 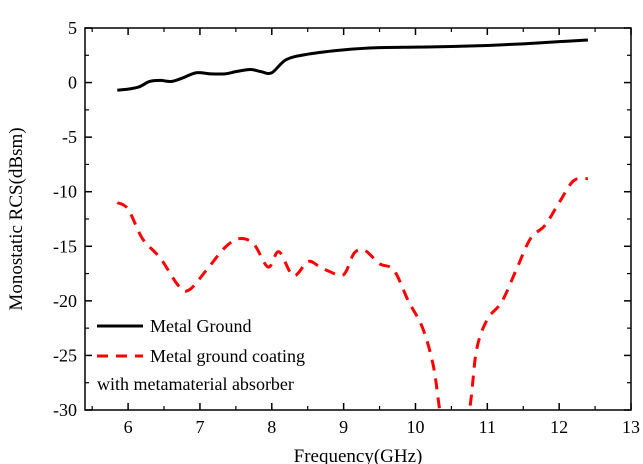 What do you see at coordinates (72, 83) in the screenshot?
I see `y-tick-label: 0` at bounding box center [72, 83].